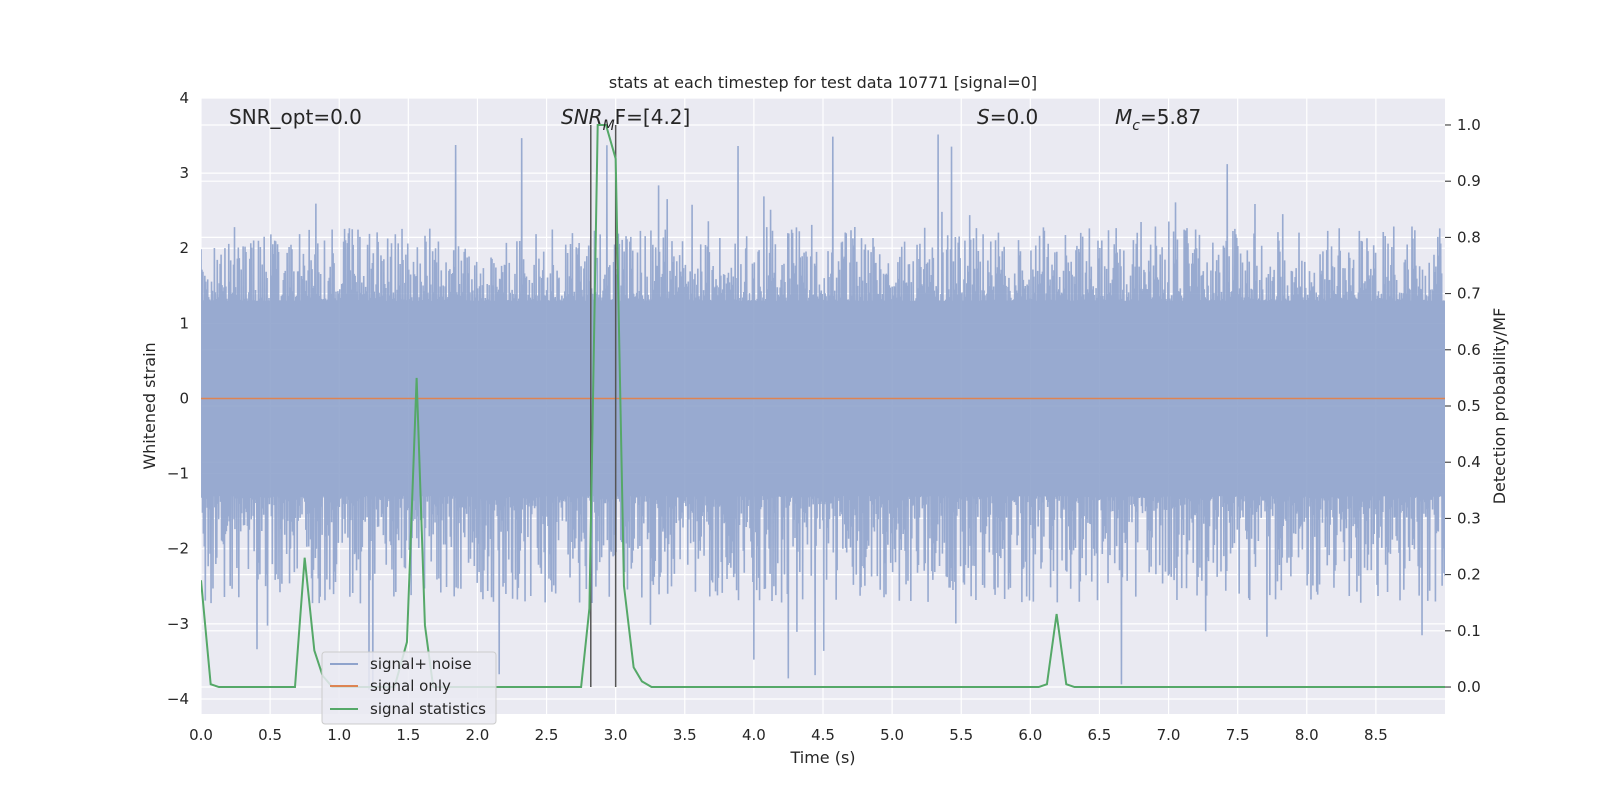 This screenshot has height=800, width=1600. I want to click on legend-box, so click(409, 688).